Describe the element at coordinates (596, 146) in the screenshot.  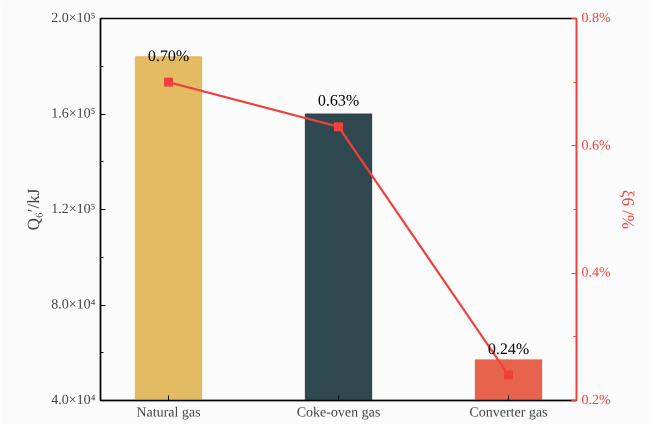
I see `y2-tick-label: 0.6%` at that location.